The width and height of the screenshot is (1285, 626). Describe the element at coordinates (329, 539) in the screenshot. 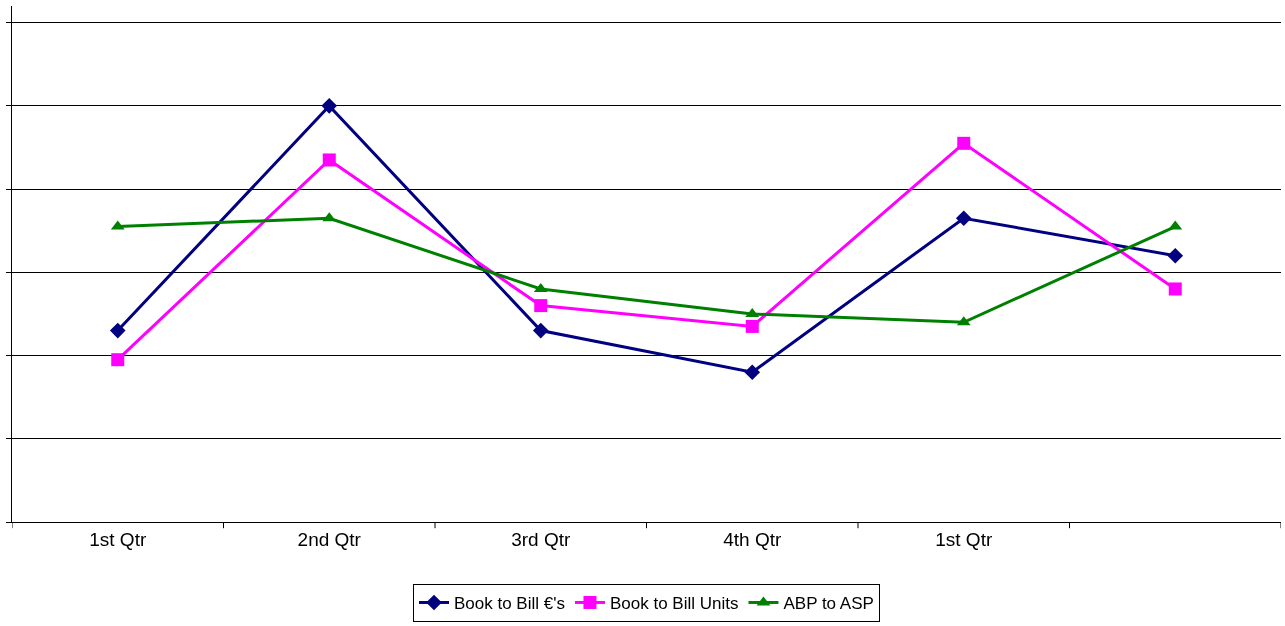

I see `x-tick-label: 2nd Qtr` at that location.